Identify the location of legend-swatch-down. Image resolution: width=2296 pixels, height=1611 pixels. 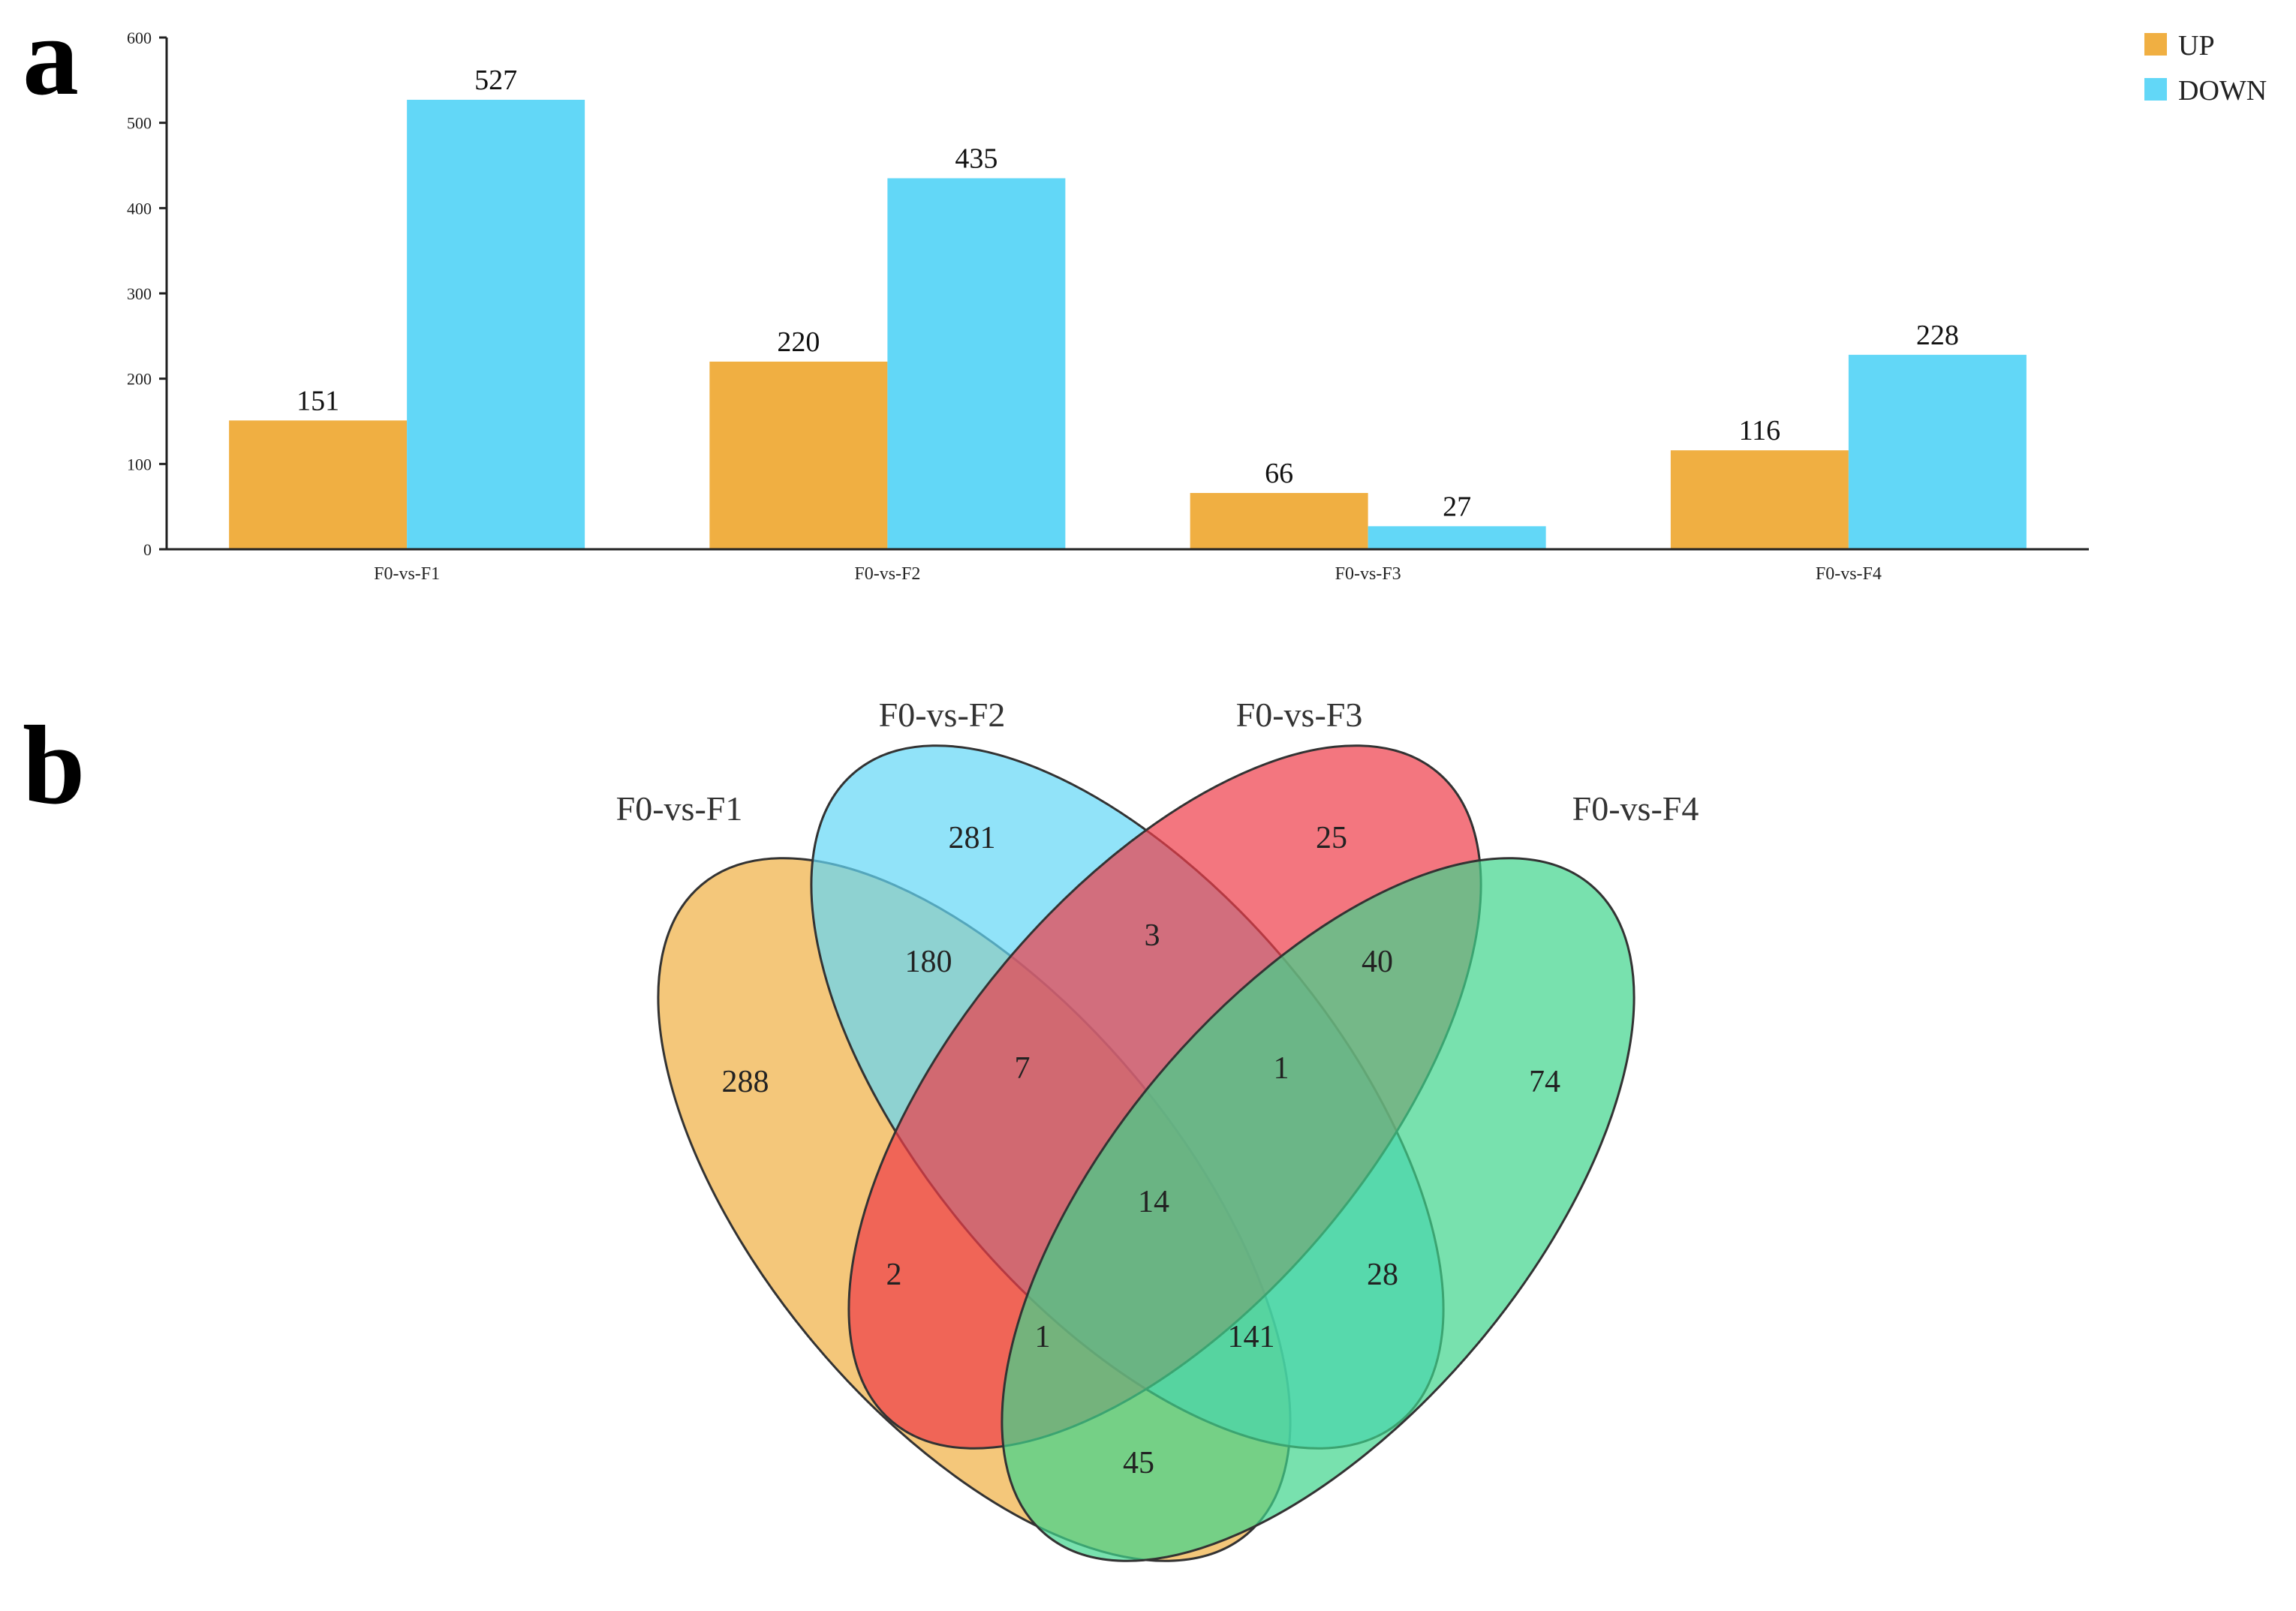
(2155, 90).